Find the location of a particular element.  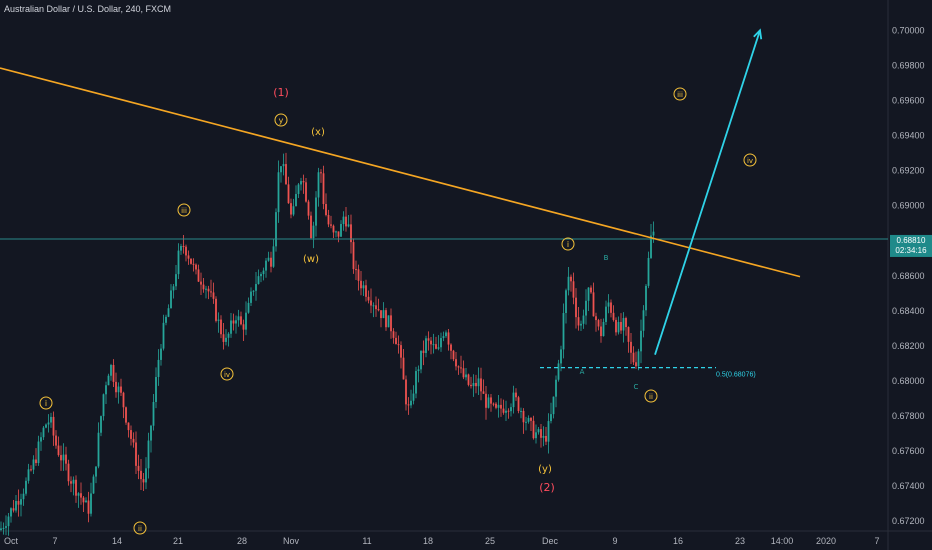

wave-w-label: (w) is located at coordinates (311, 259).